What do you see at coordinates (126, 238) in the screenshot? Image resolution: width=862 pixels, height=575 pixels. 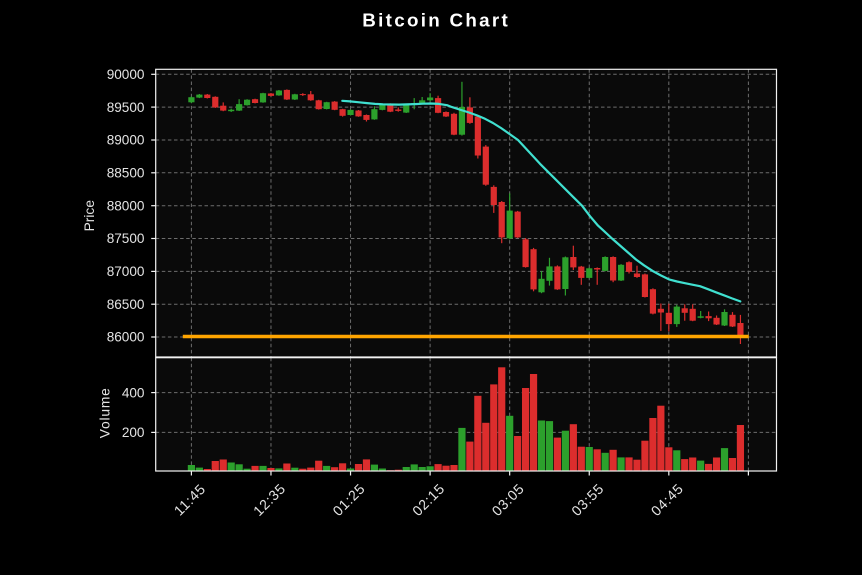 I see `svg-text: 87500` at bounding box center [126, 238].